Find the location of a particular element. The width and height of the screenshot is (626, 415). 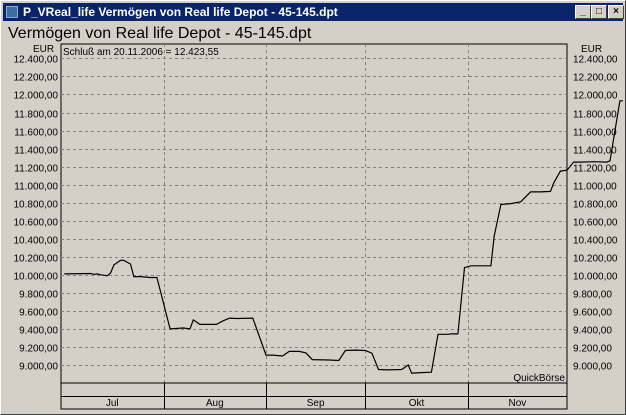

y-tick-label-right: 12.000,00 is located at coordinates (595, 96).